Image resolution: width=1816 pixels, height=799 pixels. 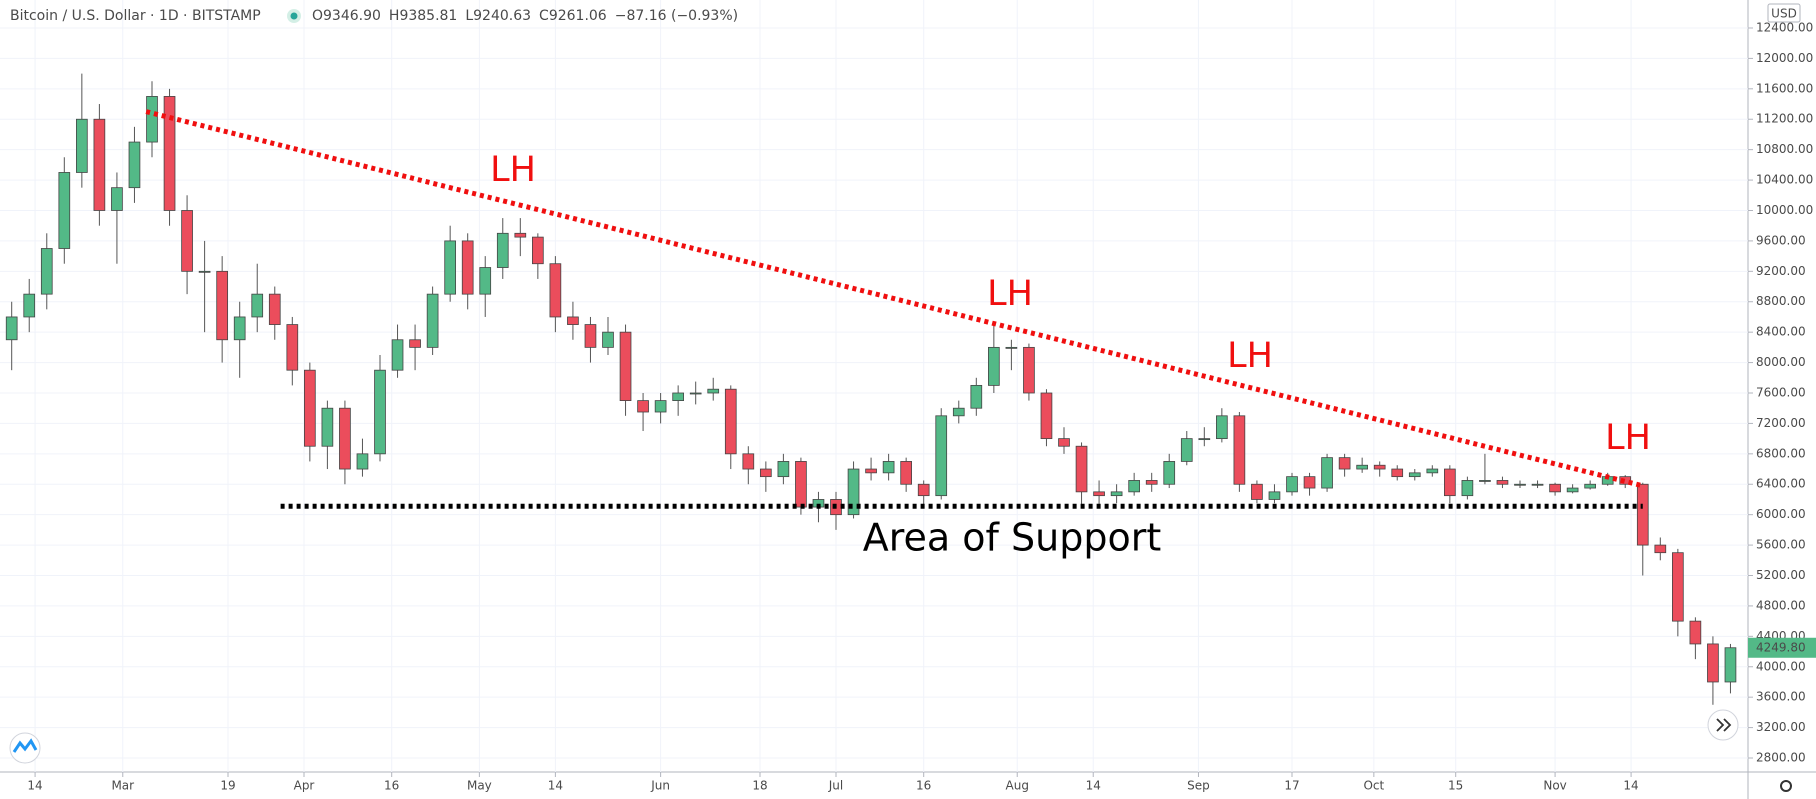 What do you see at coordinates (1786, 786) in the screenshot?
I see `settings-icon` at bounding box center [1786, 786].